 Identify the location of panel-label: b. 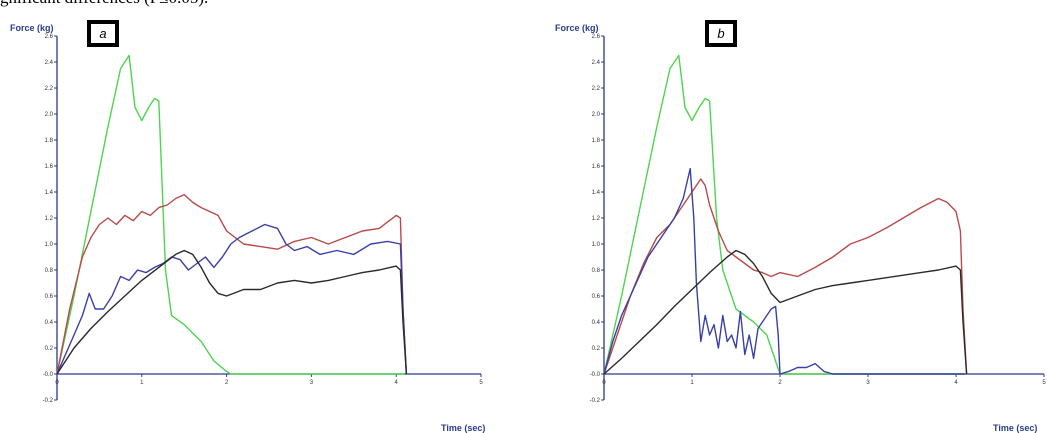
(720, 33).